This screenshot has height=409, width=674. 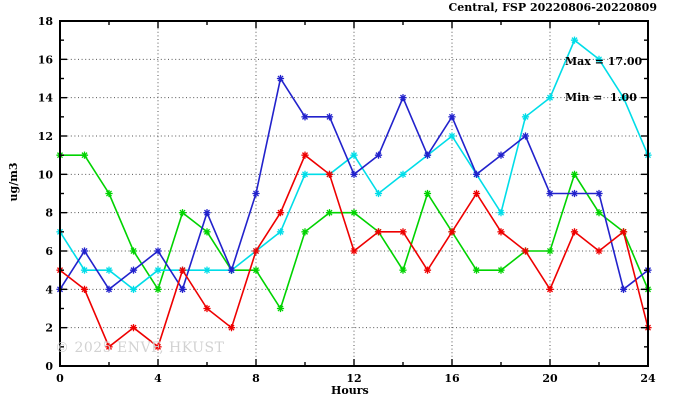 I want to click on y-tick-label: 4, so click(x=49, y=289).